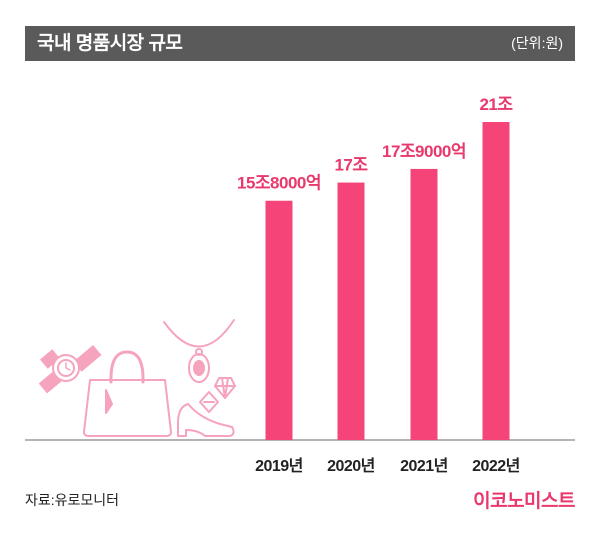 The width and height of the screenshot is (600, 537). What do you see at coordinates (496, 104) in the screenshot?
I see `data-label: 21조` at bounding box center [496, 104].